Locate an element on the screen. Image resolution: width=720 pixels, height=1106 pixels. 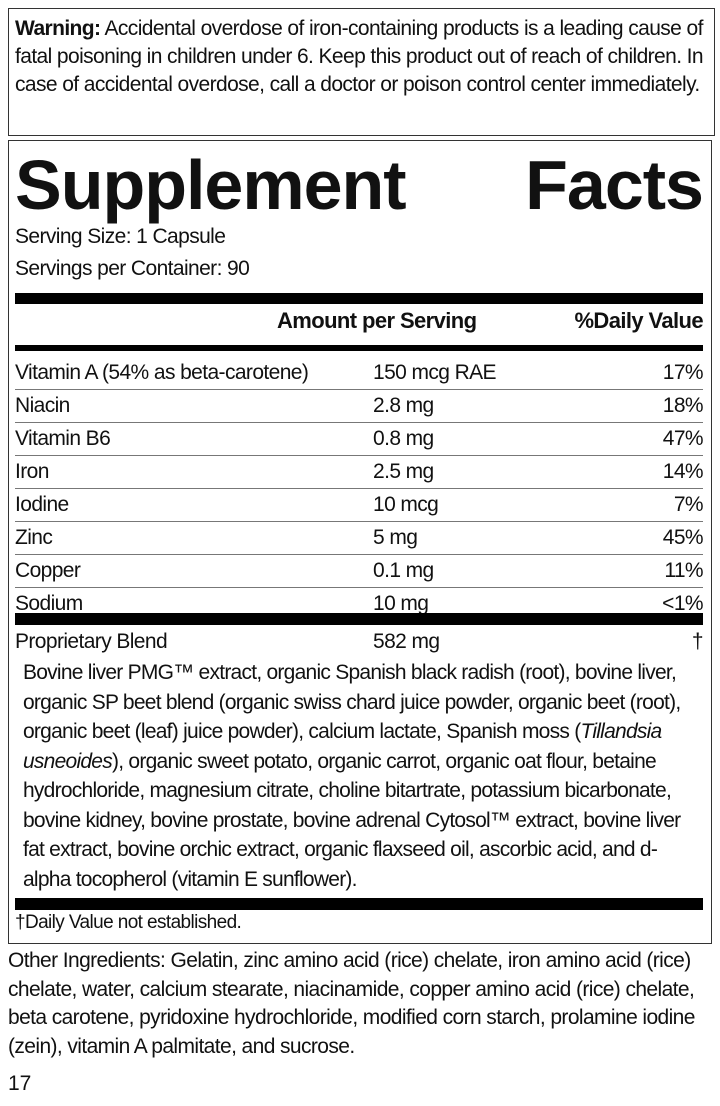
nutrient-name: Iron is located at coordinates (32, 471).